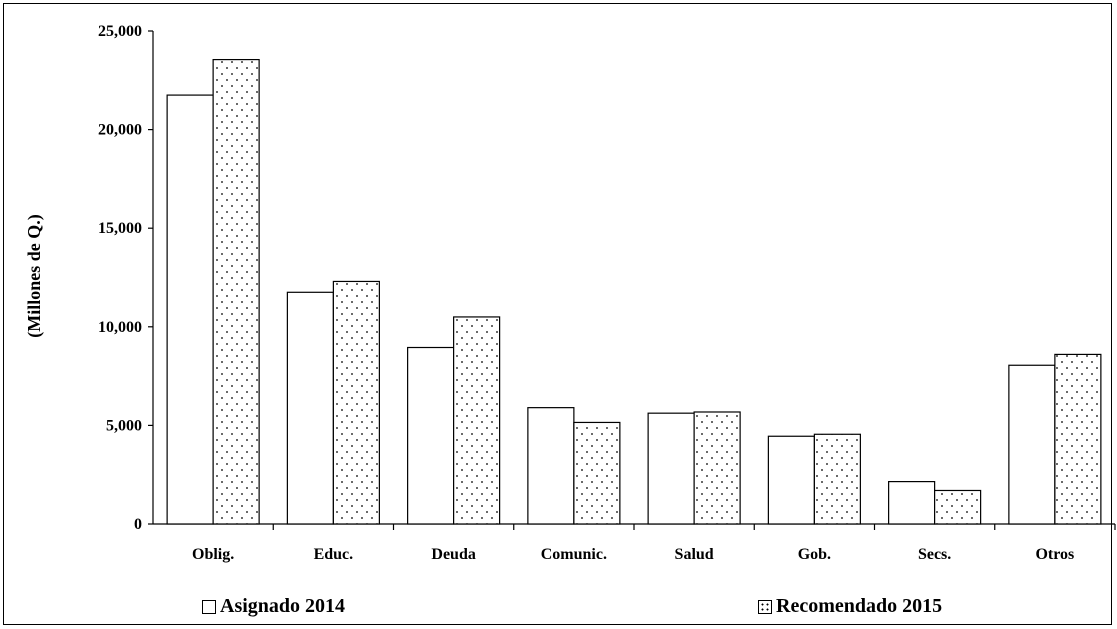 The image size is (1117, 629). Describe the element at coordinates (120, 130) in the screenshot. I see `y-tick-label: 20,000` at that location.